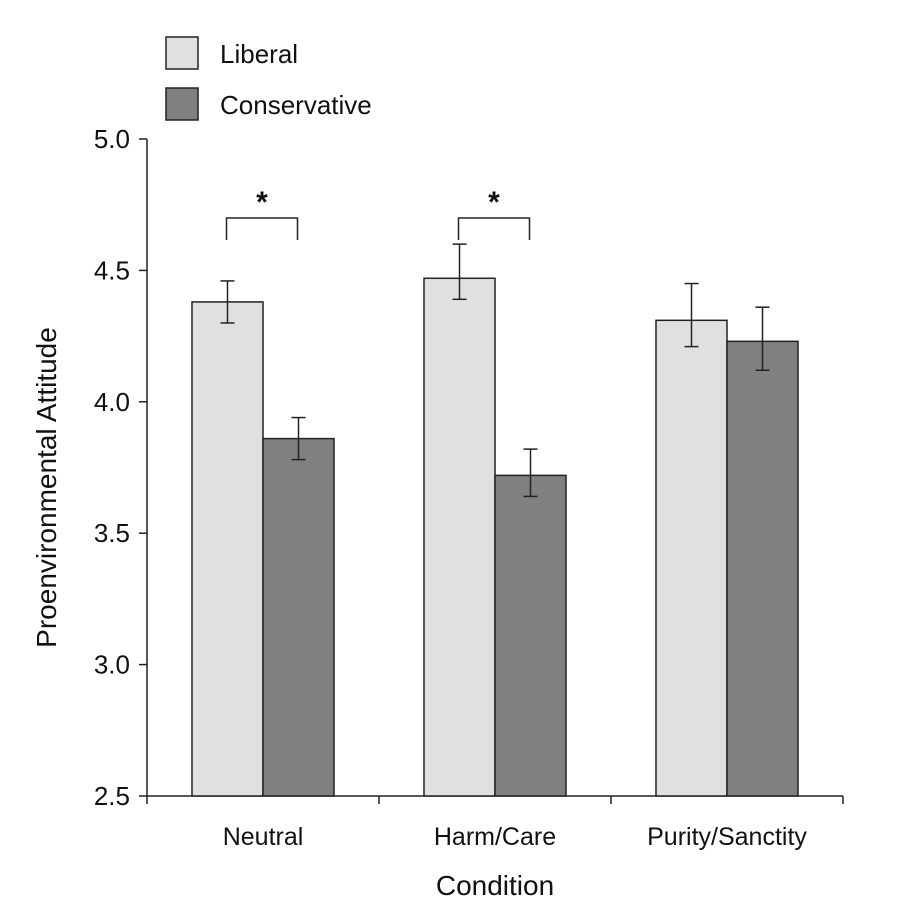  Describe the element at coordinates (112, 533) in the screenshot. I see `y-tick-label: 3.5` at that location.